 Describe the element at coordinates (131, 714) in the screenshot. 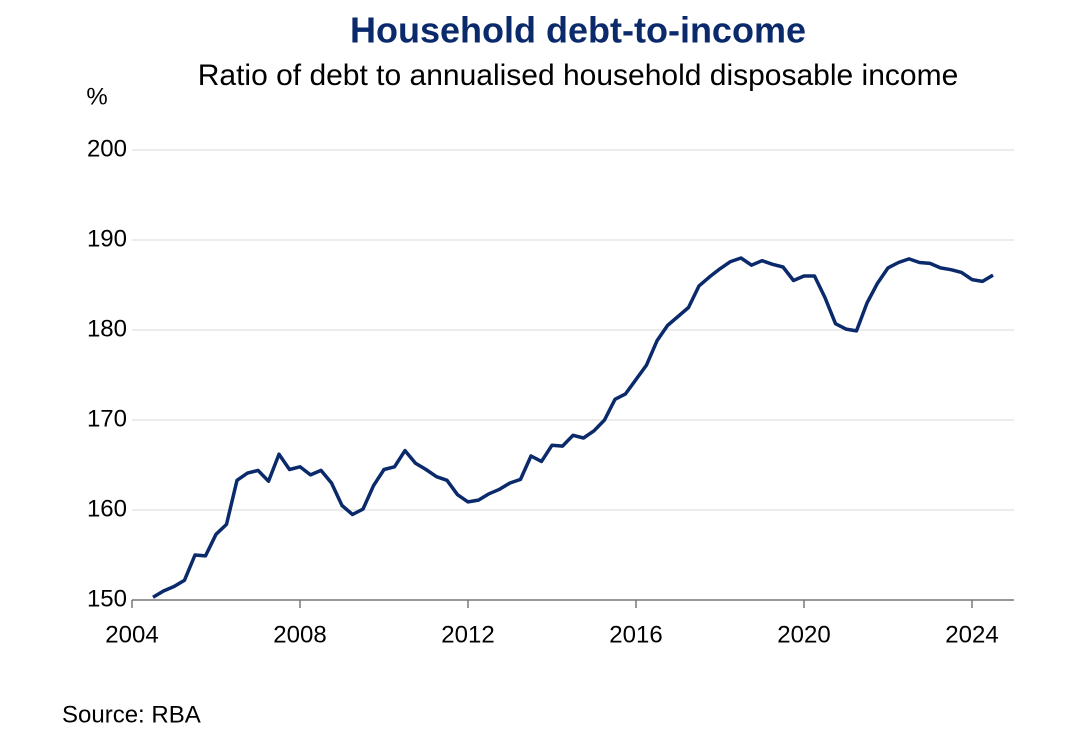

I see `source: Source: RBA` at that location.